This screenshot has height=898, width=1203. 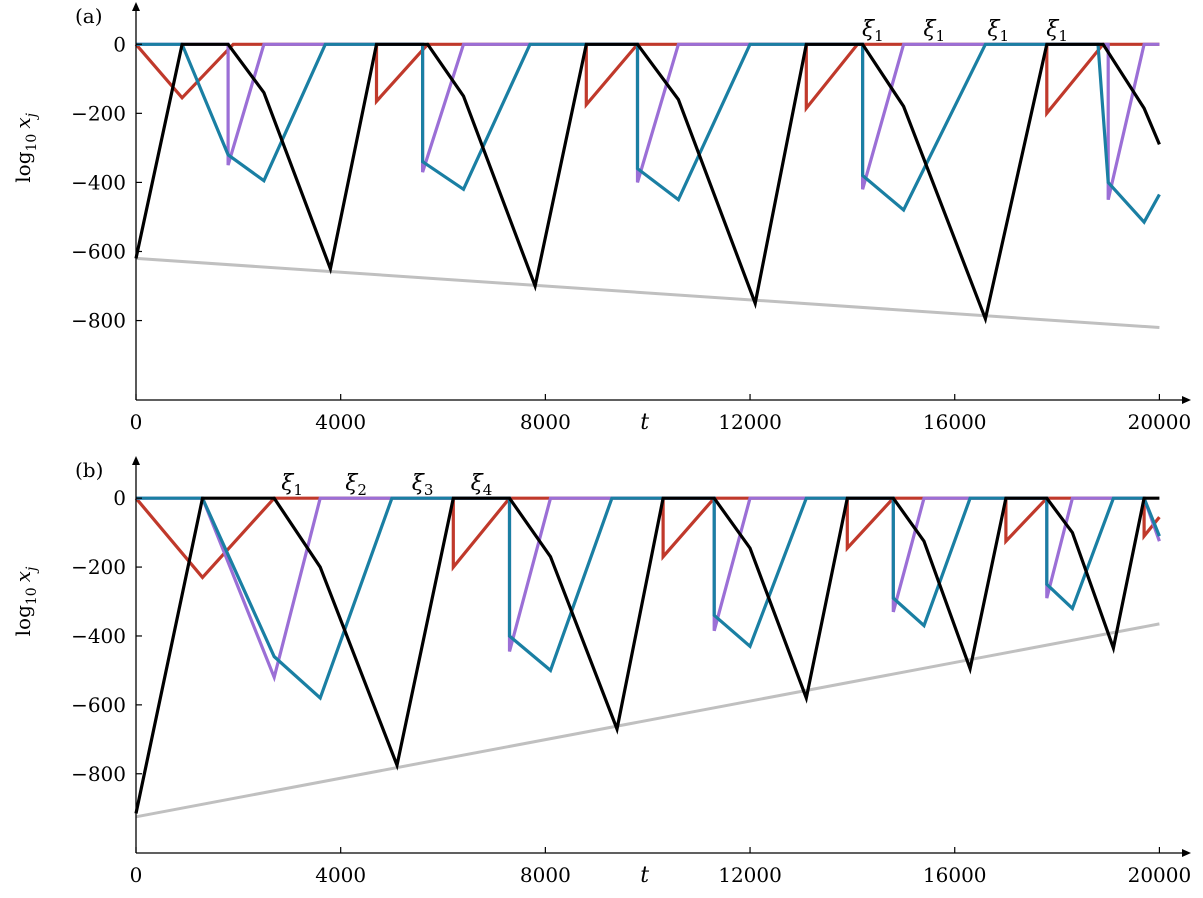 I want to click on panel-label: (b), so click(x=89, y=470).